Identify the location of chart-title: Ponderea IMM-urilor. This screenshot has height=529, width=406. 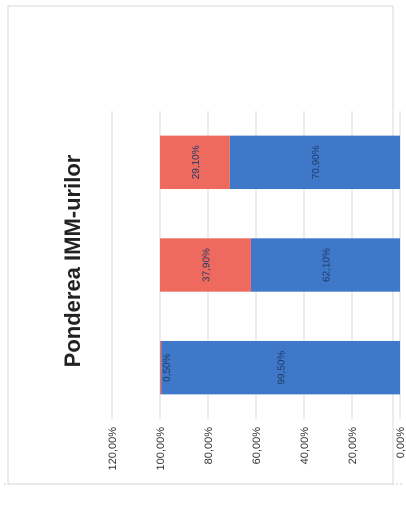
(72, 260).